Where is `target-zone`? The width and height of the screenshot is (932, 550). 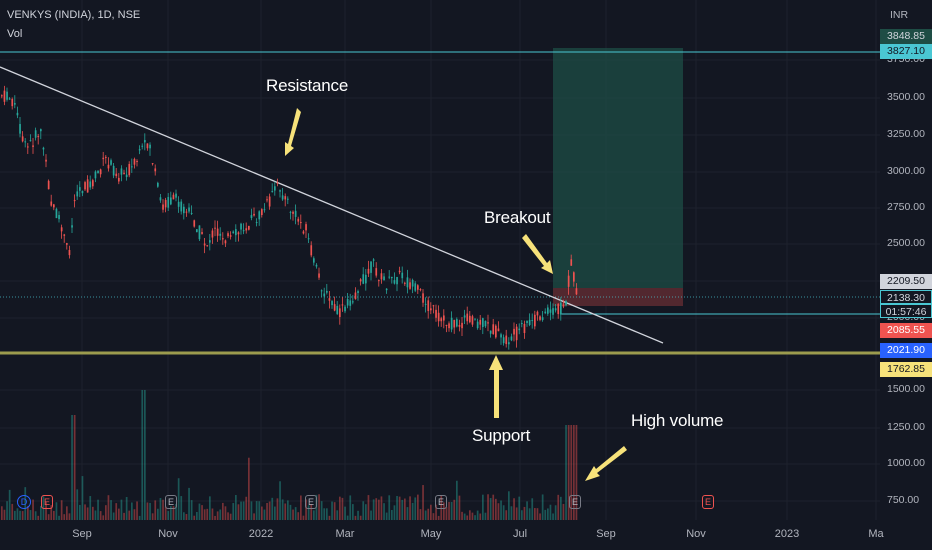
target-zone is located at coordinates (618, 168).